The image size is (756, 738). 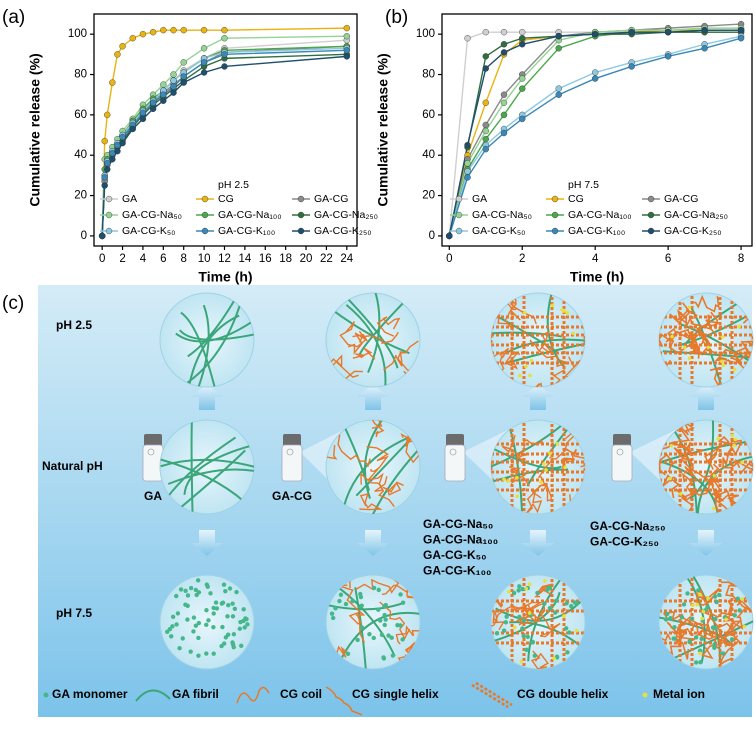 What do you see at coordinates (600, 215) in the screenshot?
I see `legend-label: GA-CG-Na₁₀₀` at bounding box center [600, 215].